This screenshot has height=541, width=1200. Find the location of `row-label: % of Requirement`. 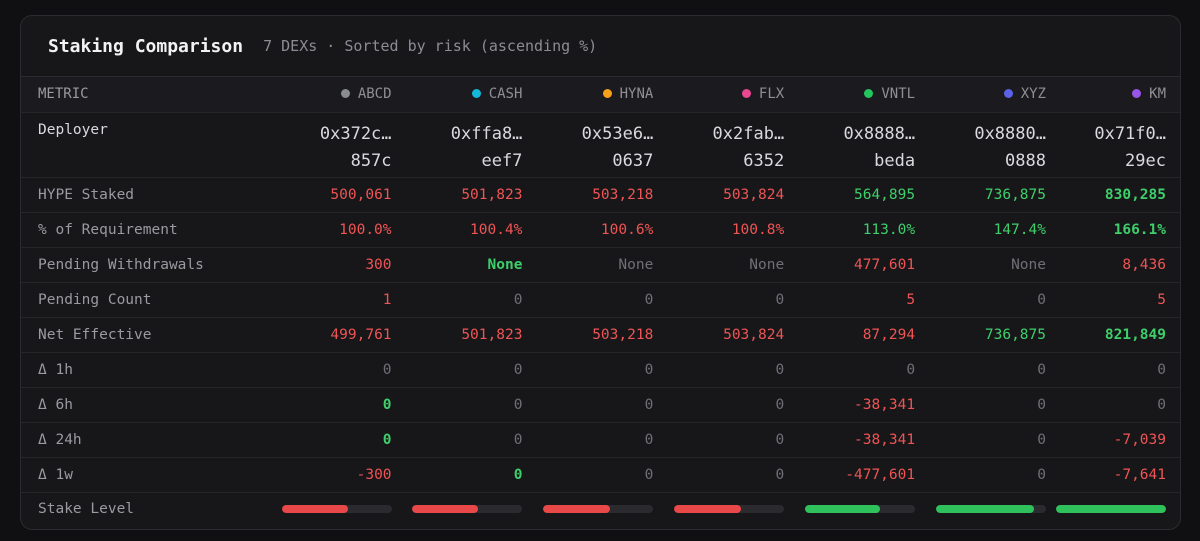

row-label: % of Requirement is located at coordinates (141, 230).